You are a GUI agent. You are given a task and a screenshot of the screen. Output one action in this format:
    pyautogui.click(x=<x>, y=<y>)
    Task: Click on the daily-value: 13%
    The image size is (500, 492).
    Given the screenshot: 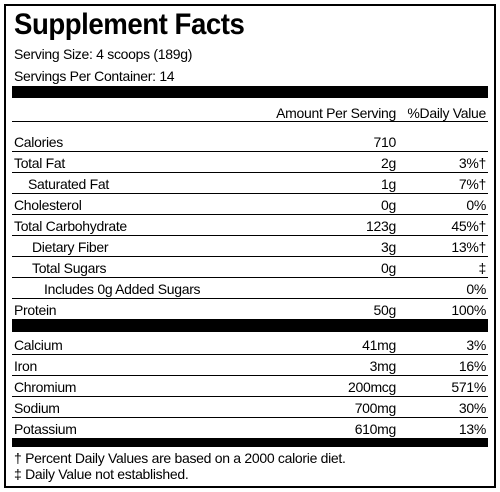 What is the action you would take?
    pyautogui.click(x=472, y=429)
    